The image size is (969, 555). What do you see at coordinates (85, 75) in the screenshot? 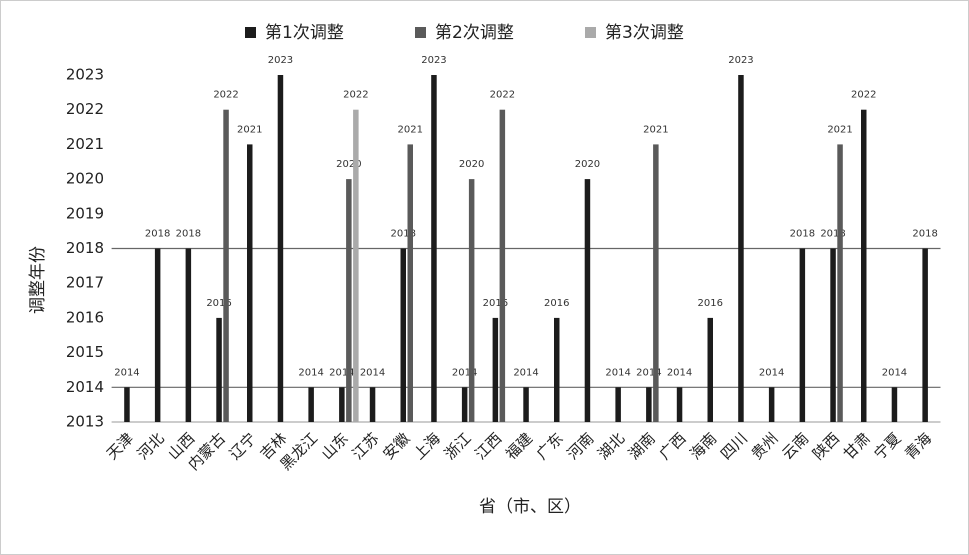
I see `y-tick-label: 2023` at bounding box center [85, 75].